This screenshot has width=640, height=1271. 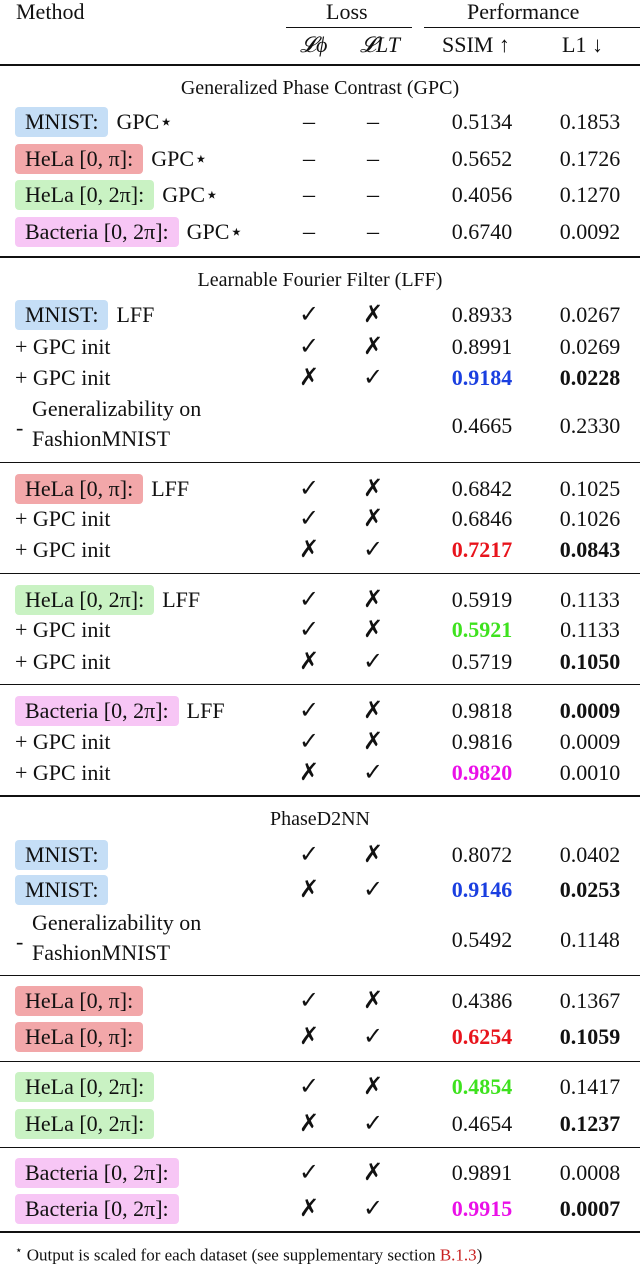 I want to click on section-d2nn-title: PhaseD2NN, so click(x=320, y=819).